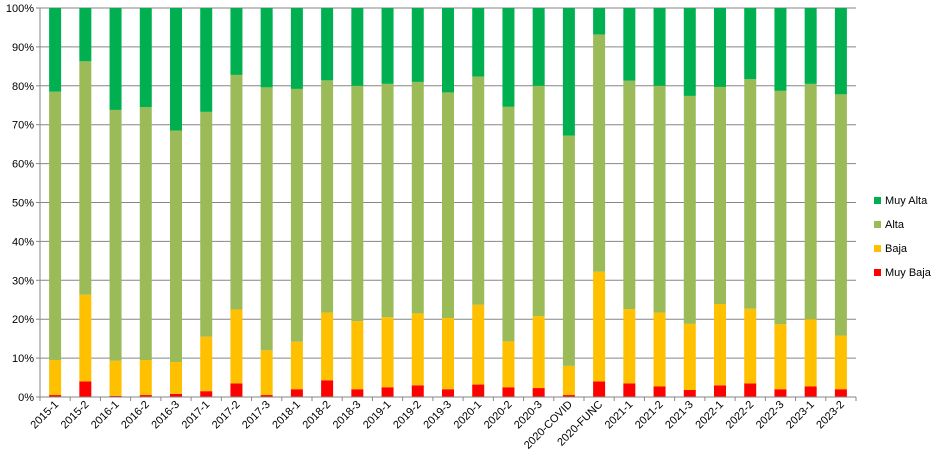 Image resolution: width=936 pixels, height=455 pixels. What do you see at coordinates (23, 165) in the screenshot?
I see `y-tick-label: 60%` at bounding box center [23, 165].